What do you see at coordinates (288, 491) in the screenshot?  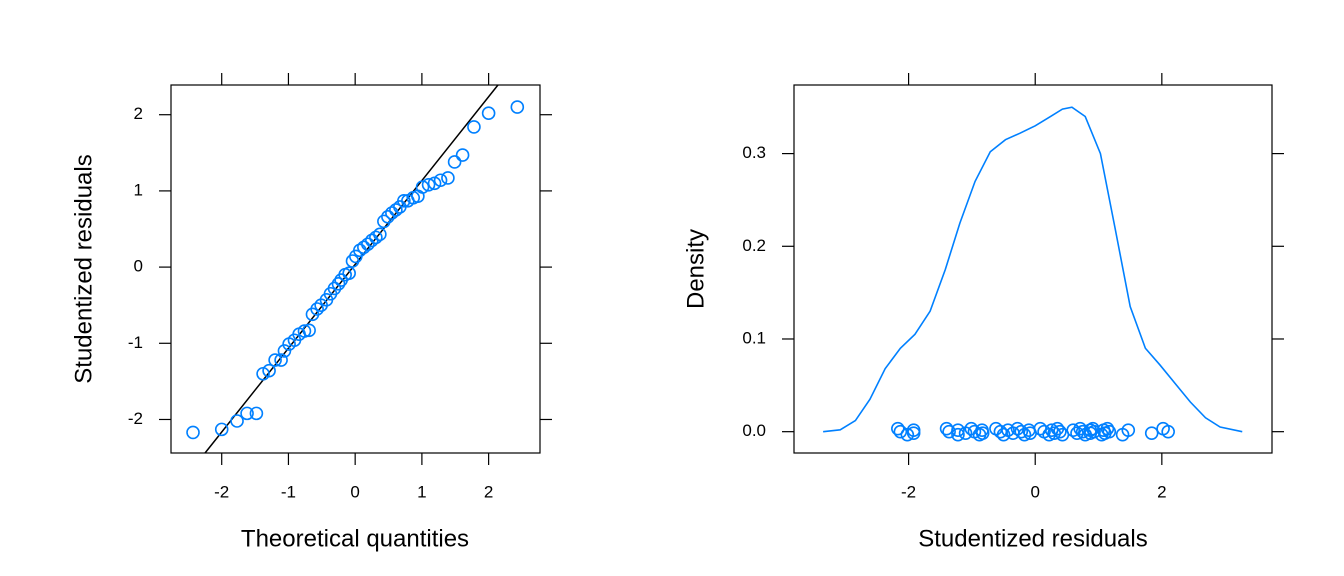 I see `x-tick-label: -1` at bounding box center [288, 491].